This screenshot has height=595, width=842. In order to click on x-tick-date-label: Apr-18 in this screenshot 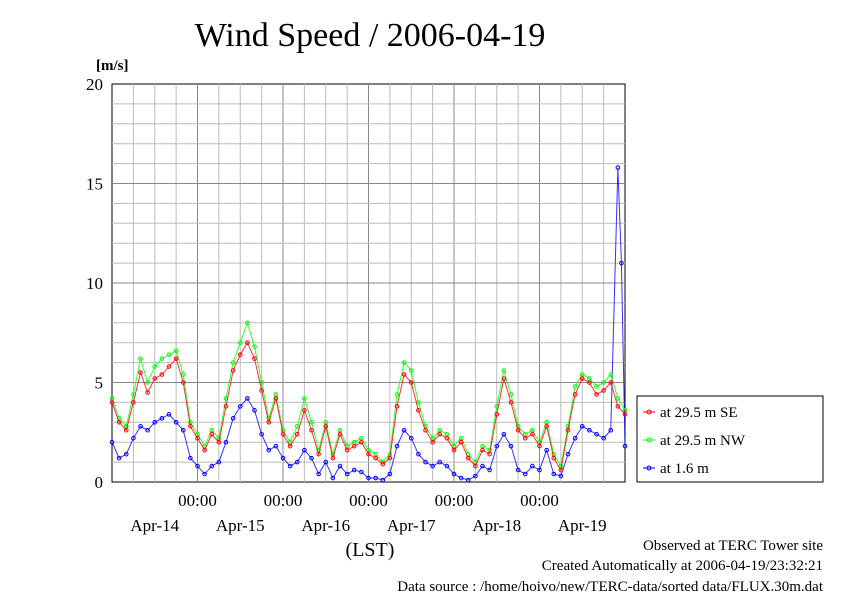, I will do `click(496, 525)`.